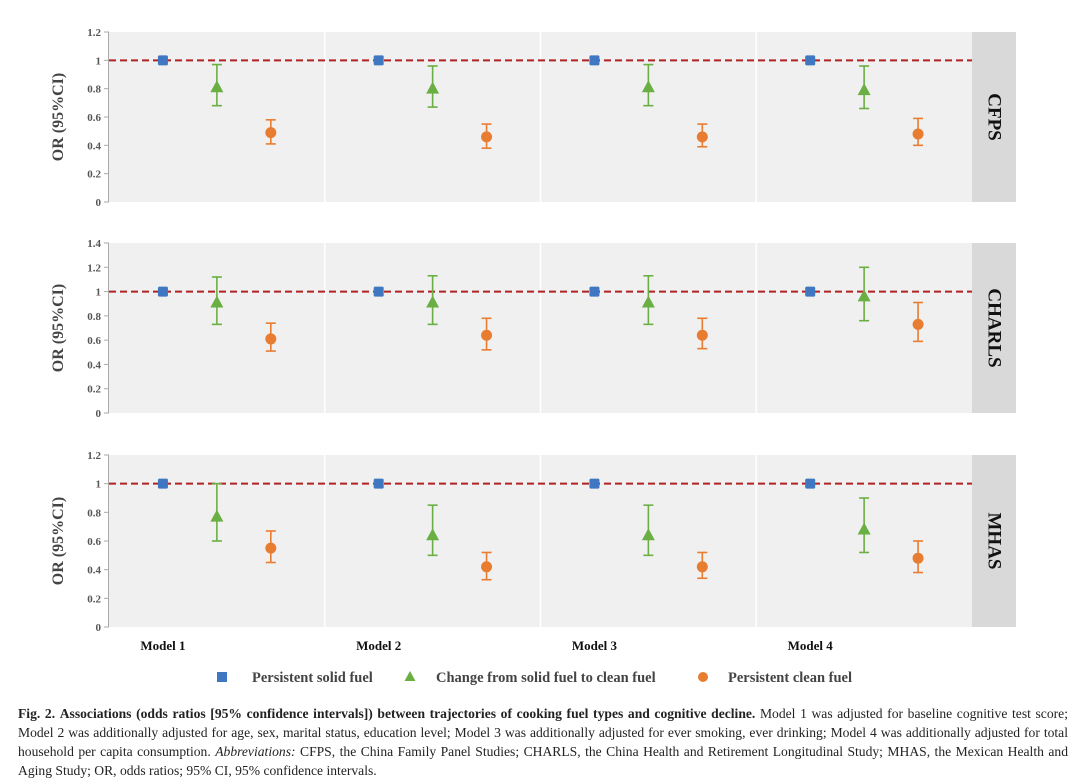 Image resolution: width=1080 pixels, height=784 pixels. I want to click on caption-fig-label: Fig. 2., so click(37, 713).